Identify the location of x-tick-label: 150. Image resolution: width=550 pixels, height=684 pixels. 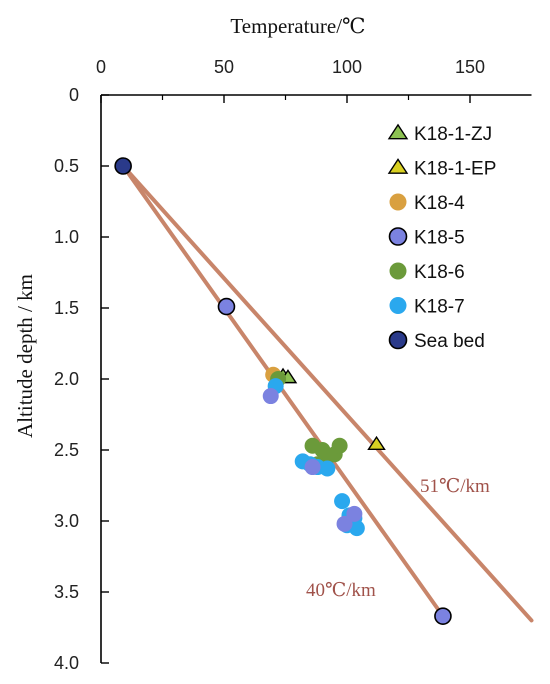
(470, 67).